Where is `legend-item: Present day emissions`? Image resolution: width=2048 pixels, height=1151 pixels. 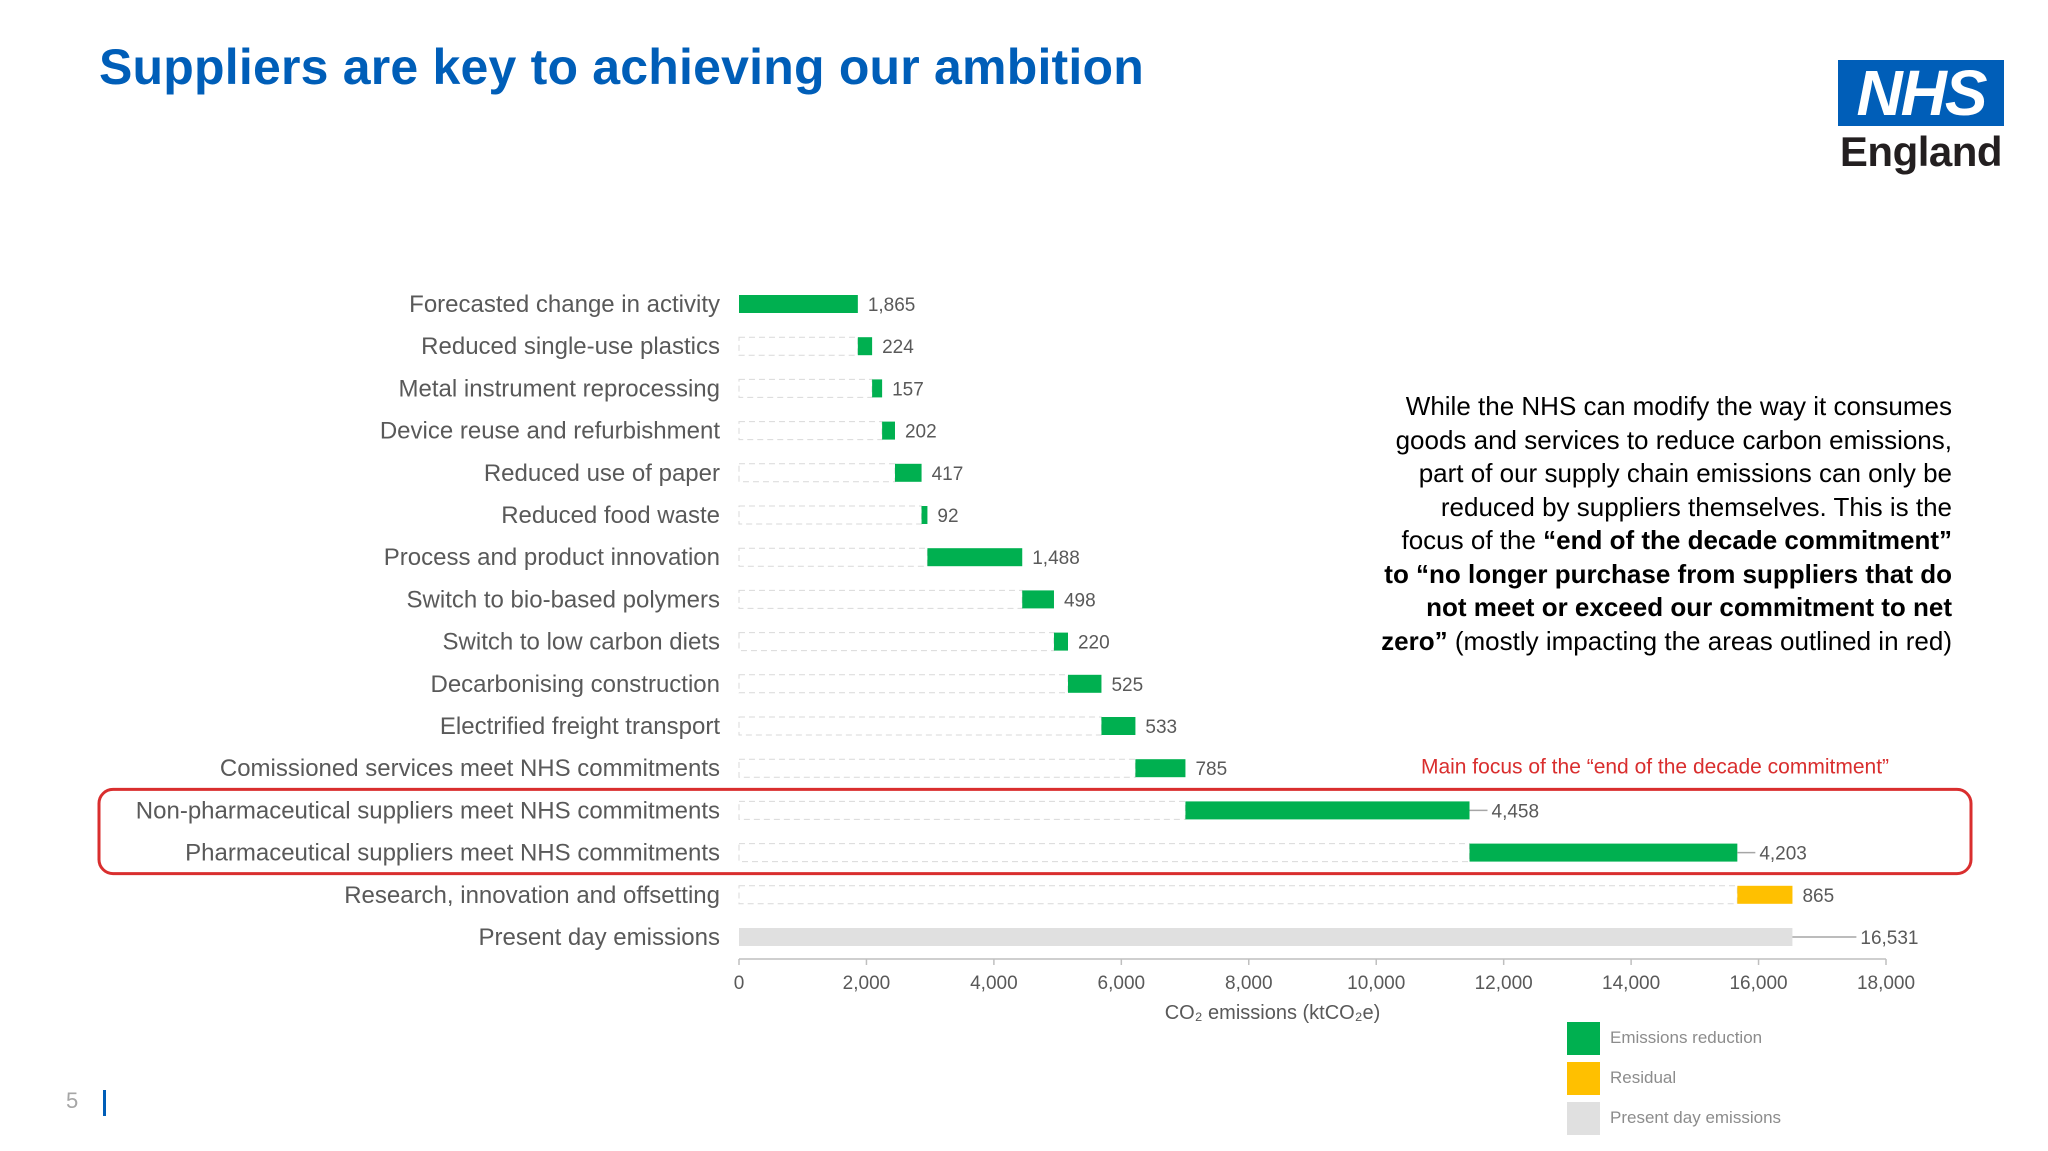
legend-item: Present day emissions is located at coordinates (1674, 1118).